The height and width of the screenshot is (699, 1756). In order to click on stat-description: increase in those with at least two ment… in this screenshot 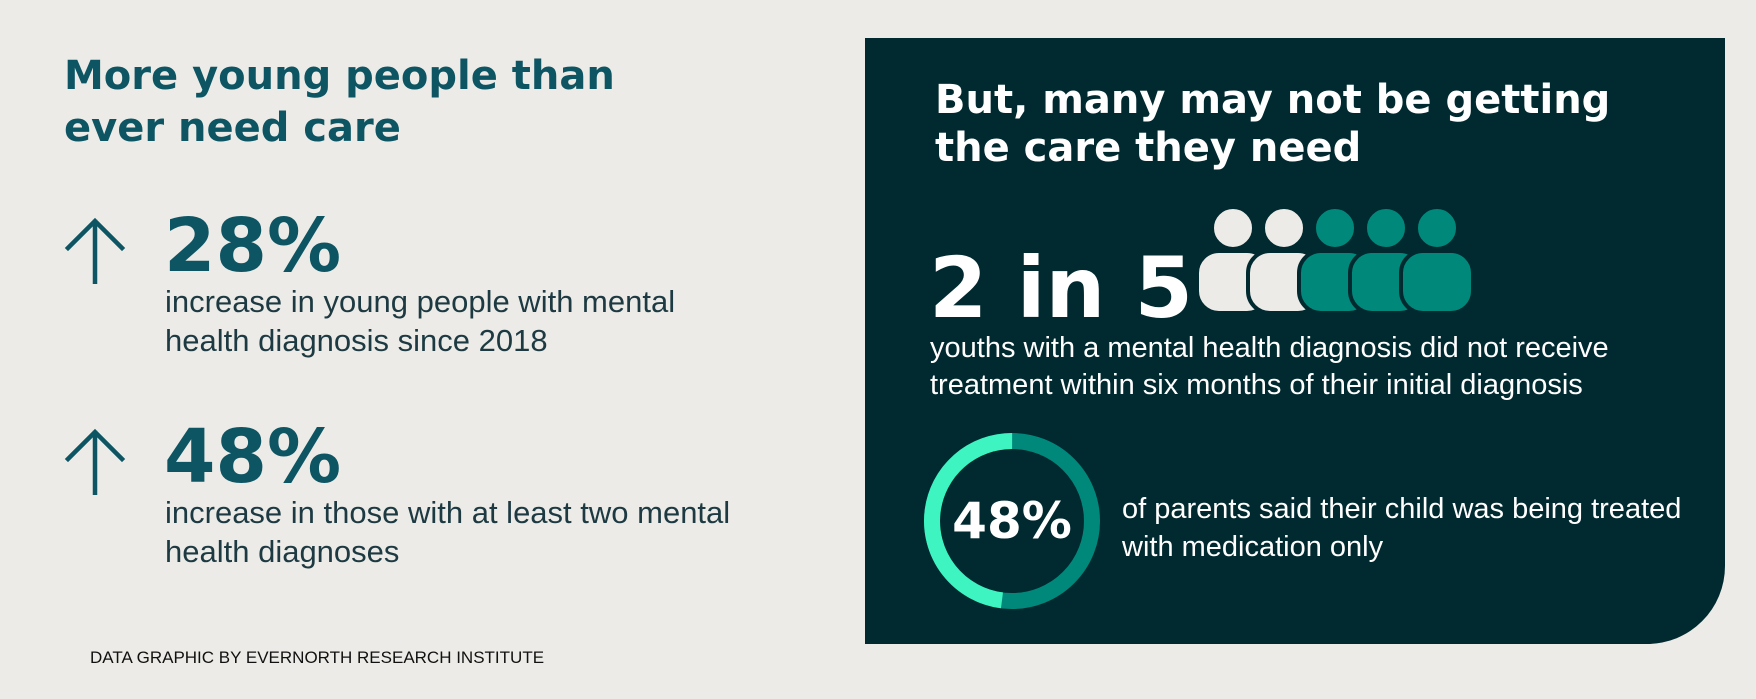, I will do `click(448, 532)`.